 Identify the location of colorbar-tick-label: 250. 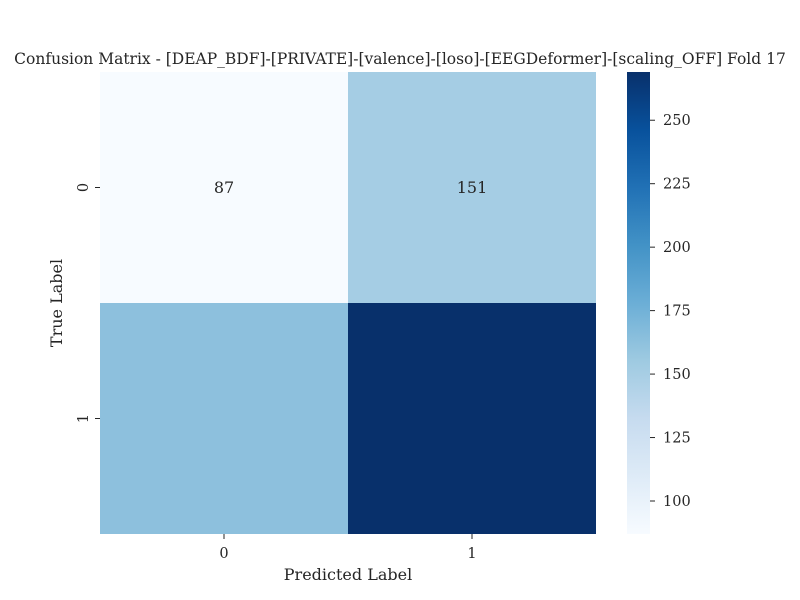
(677, 121).